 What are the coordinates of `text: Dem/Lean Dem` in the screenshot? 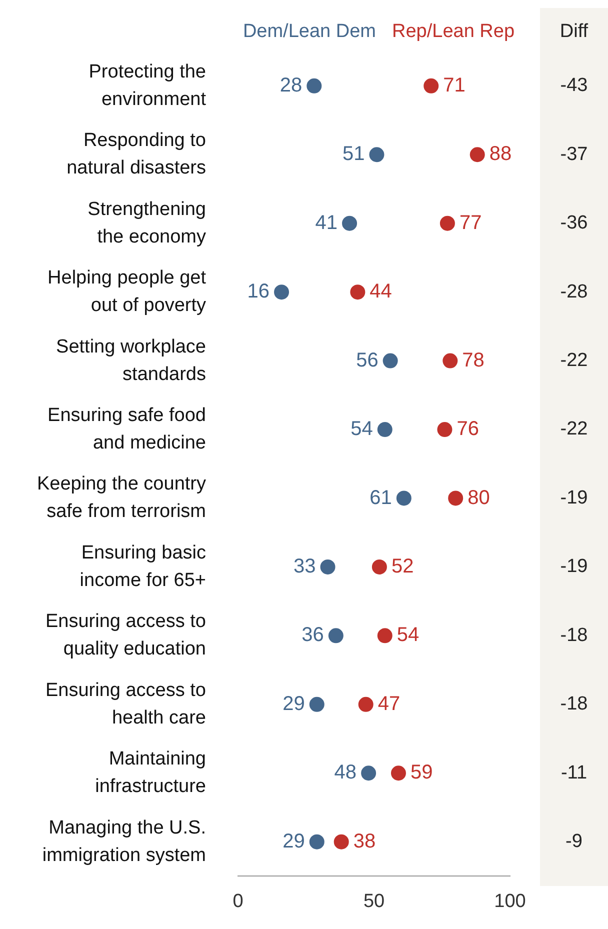 It's located at (309, 31).